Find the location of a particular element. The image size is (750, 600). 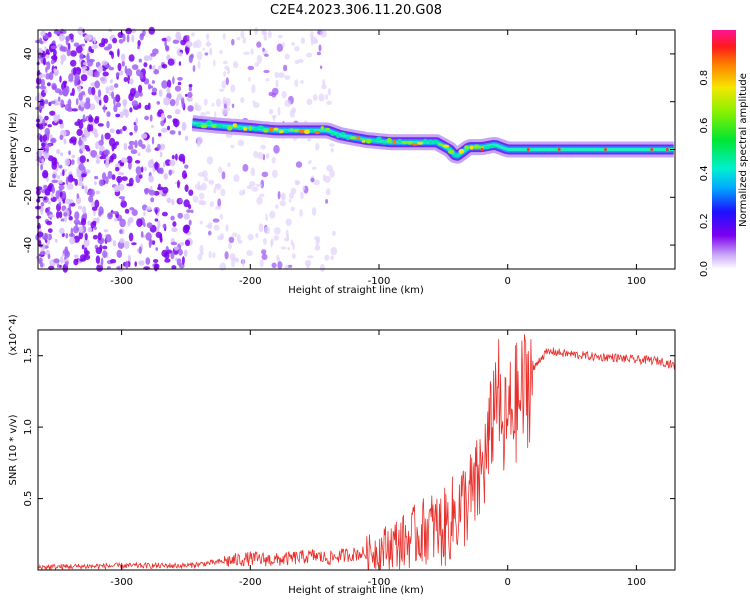

colorbar-gradient is located at coordinates (724, 149).